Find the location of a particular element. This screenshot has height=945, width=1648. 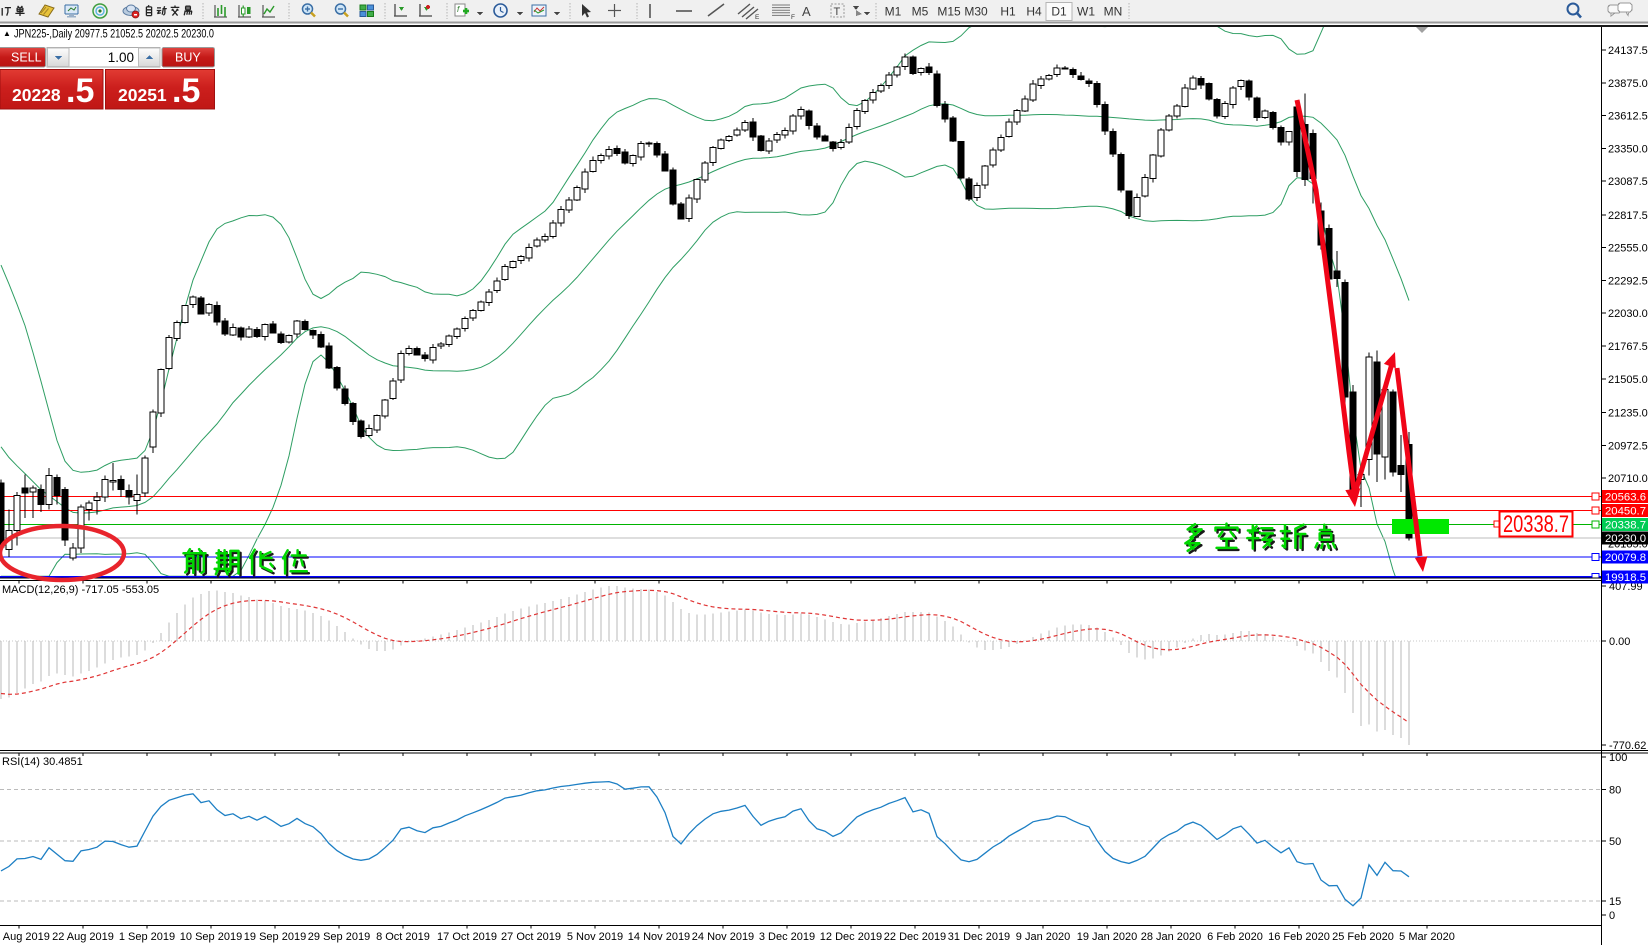

svg-text: 21235.0 is located at coordinates (1628, 414).